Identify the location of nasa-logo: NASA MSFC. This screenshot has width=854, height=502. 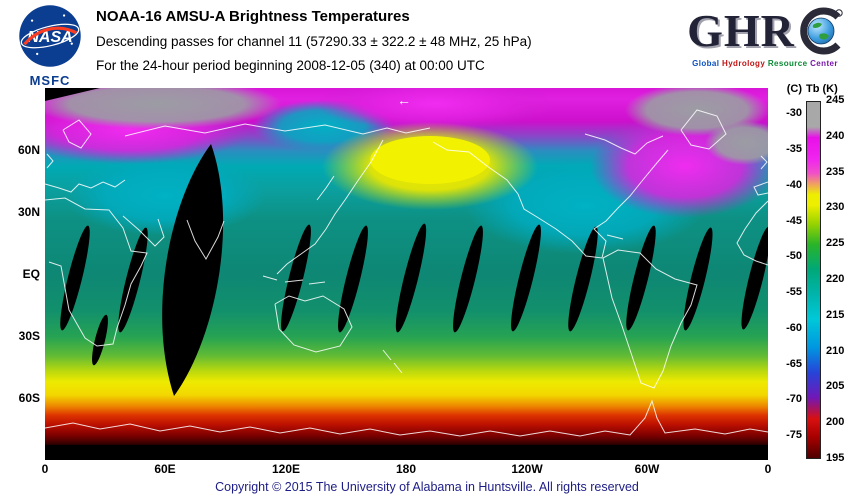
(50, 46).